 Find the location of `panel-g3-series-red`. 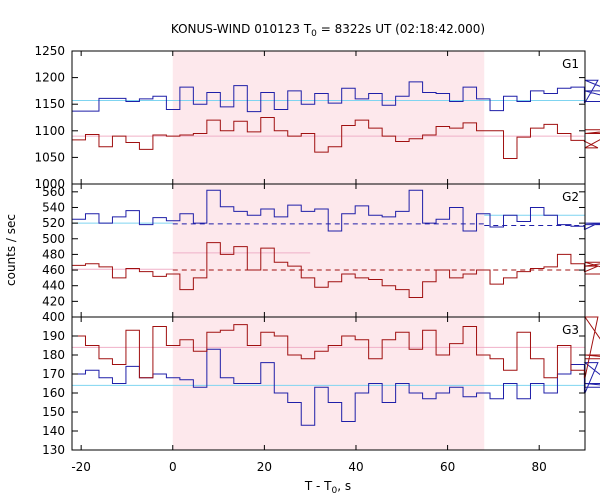

panel-g3-series-red is located at coordinates (336, 347).